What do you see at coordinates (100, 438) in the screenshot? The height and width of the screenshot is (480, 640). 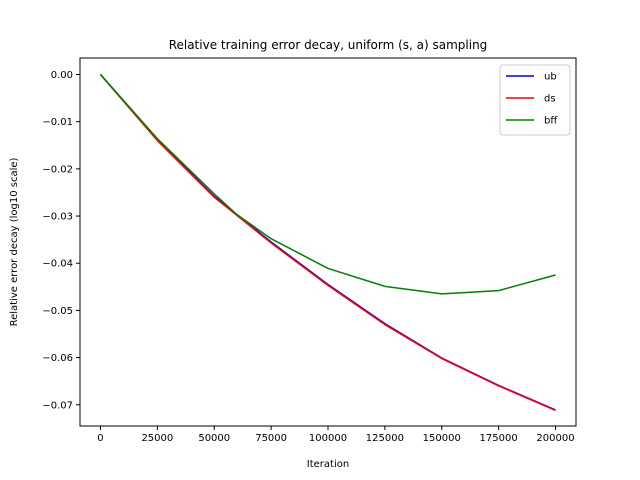 I see `x-tick-label: 0` at bounding box center [100, 438].